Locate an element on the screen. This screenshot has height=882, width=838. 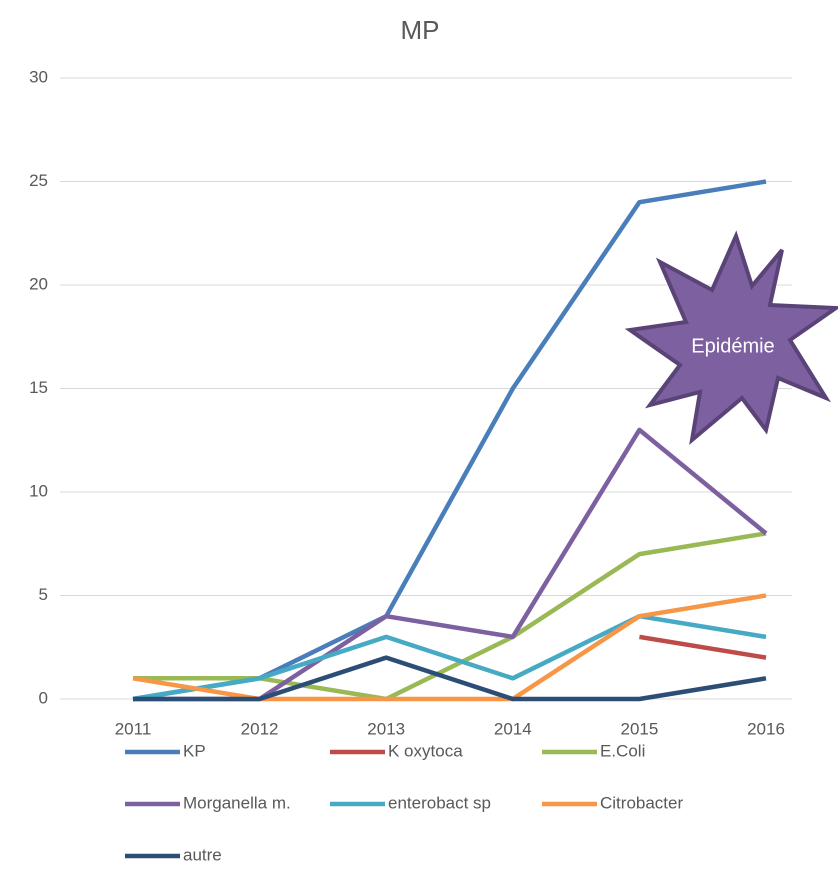
legend-label: Citrobacter is located at coordinates (641, 802).